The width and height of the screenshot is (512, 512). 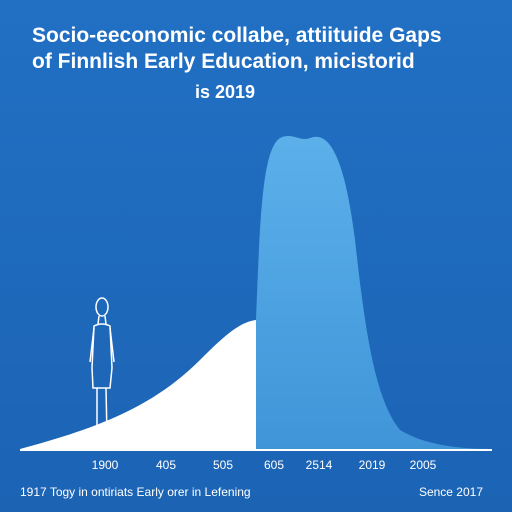 I want to click on title-line: of Finnlish Early Education, micistorid, so click(x=223, y=61).